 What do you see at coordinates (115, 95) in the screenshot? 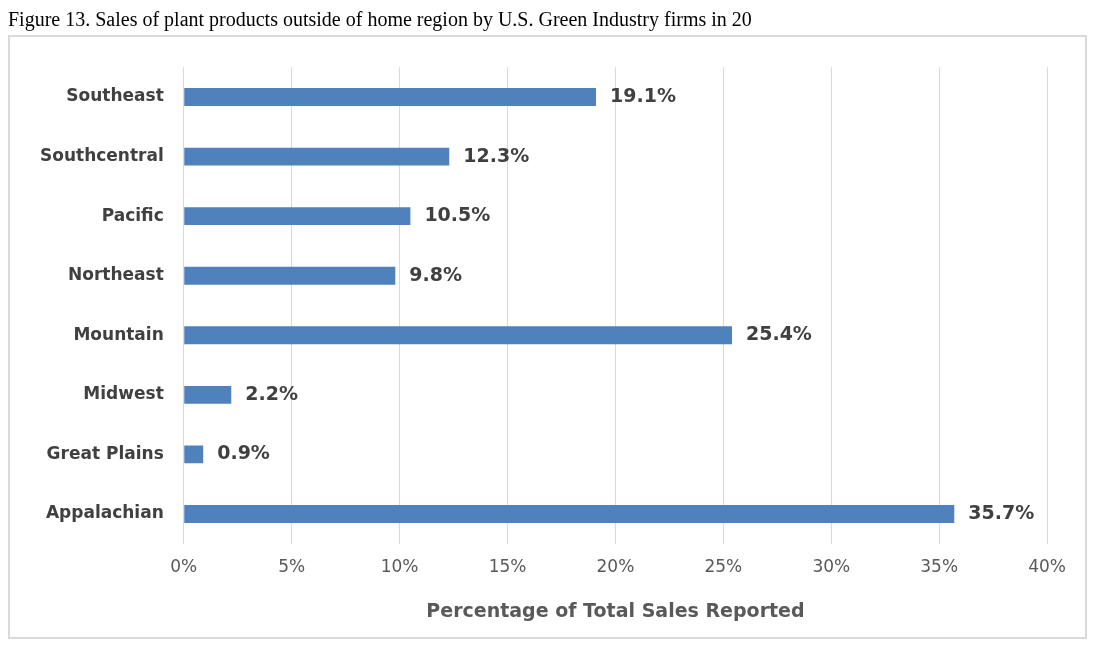
I see `y-tick-label: Southeast` at bounding box center [115, 95].